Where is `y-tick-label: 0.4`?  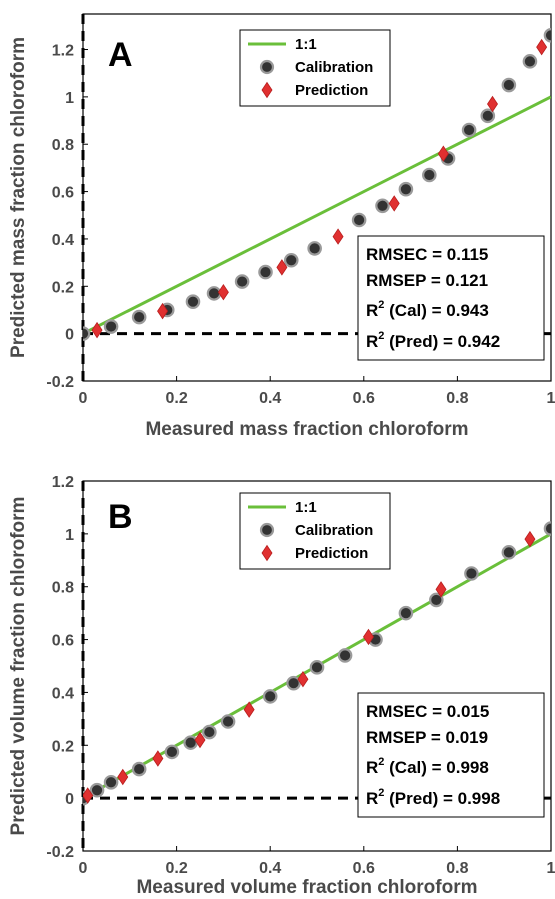 y-tick-label: 0.4 is located at coordinates (63, 240).